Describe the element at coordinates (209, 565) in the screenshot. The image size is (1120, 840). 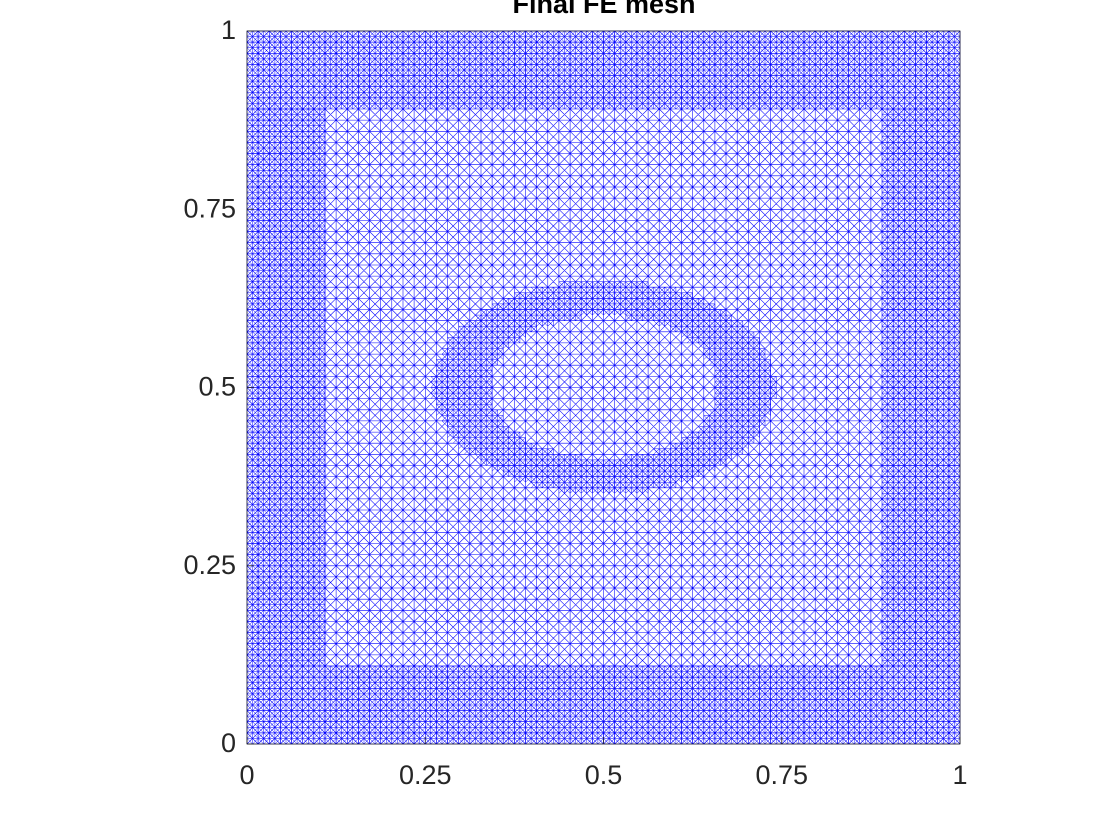
I see `y-tick-label: 0.25` at that location.